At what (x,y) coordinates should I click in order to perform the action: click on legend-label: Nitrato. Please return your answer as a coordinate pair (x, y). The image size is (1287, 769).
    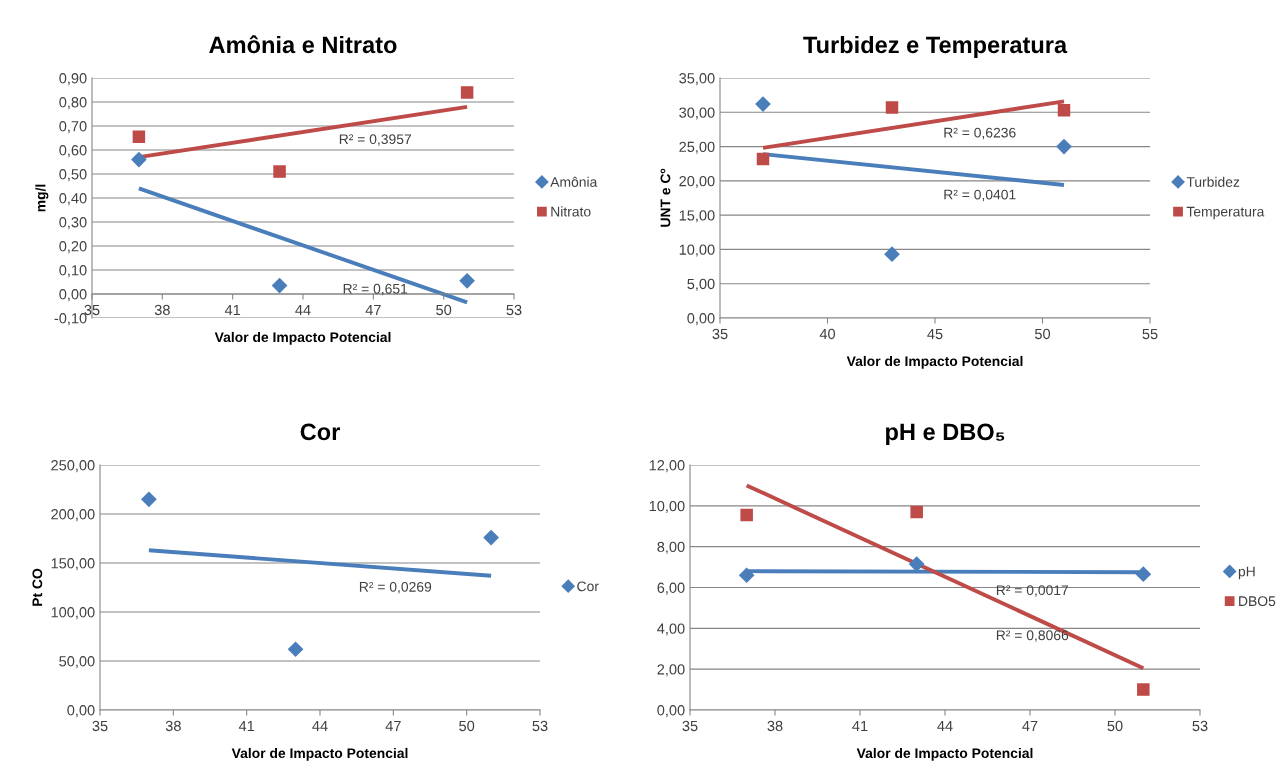
    Looking at the image, I should click on (571, 211).